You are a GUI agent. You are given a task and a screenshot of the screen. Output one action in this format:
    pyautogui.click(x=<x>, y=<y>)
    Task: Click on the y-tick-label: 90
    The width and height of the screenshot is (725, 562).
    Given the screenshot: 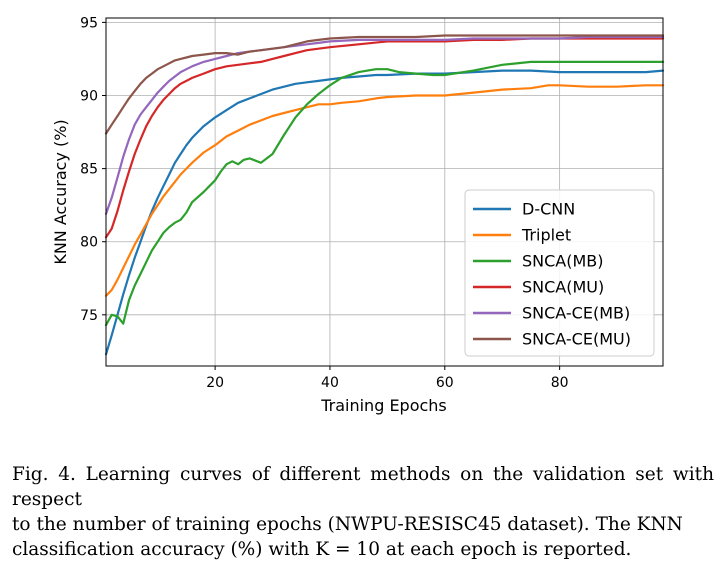 What is the action you would take?
    pyautogui.click(x=89, y=96)
    